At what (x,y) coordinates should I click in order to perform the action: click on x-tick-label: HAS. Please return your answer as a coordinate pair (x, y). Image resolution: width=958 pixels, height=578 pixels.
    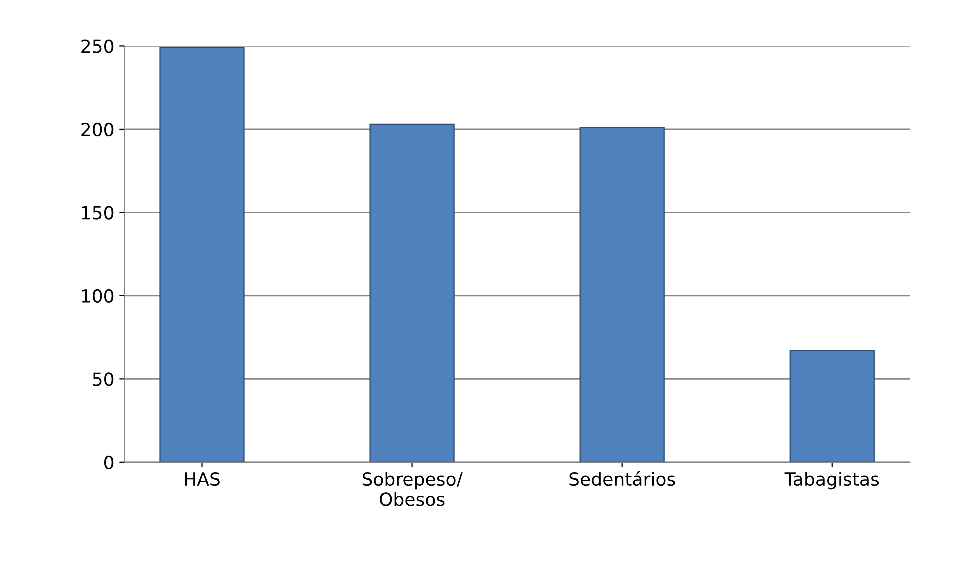
    Looking at the image, I should click on (202, 479).